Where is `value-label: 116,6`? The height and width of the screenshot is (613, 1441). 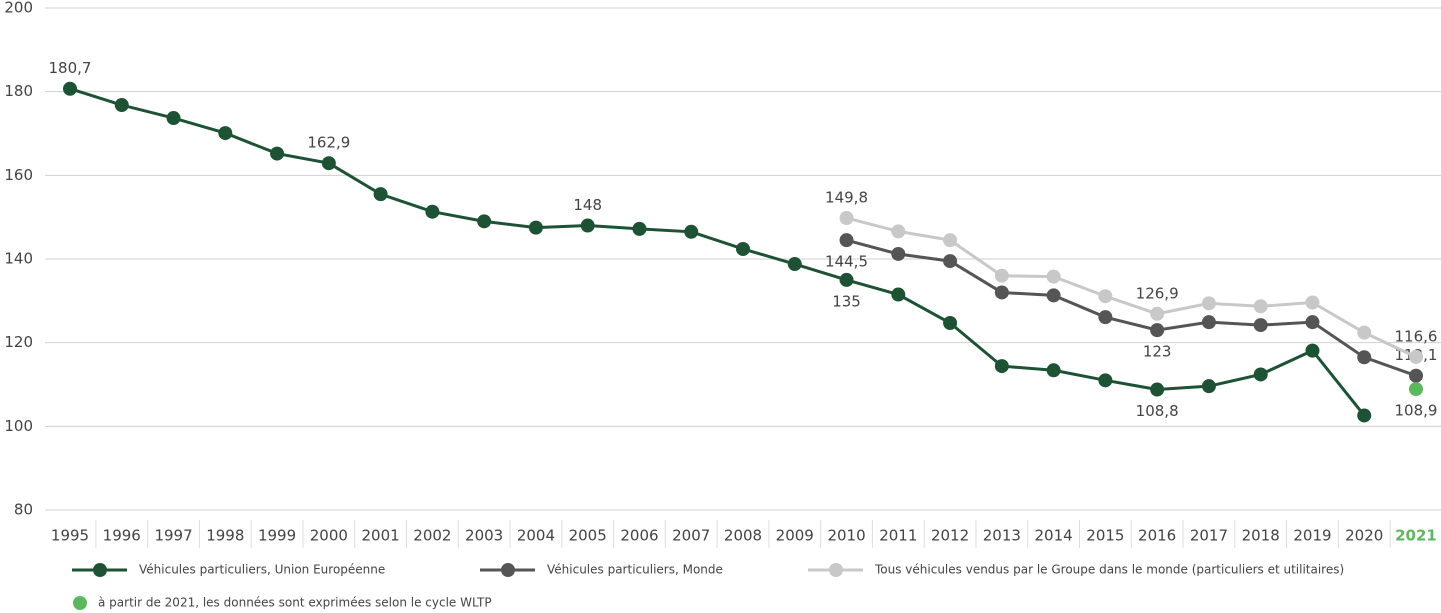
value-label: 116,6 is located at coordinates (1416, 336).